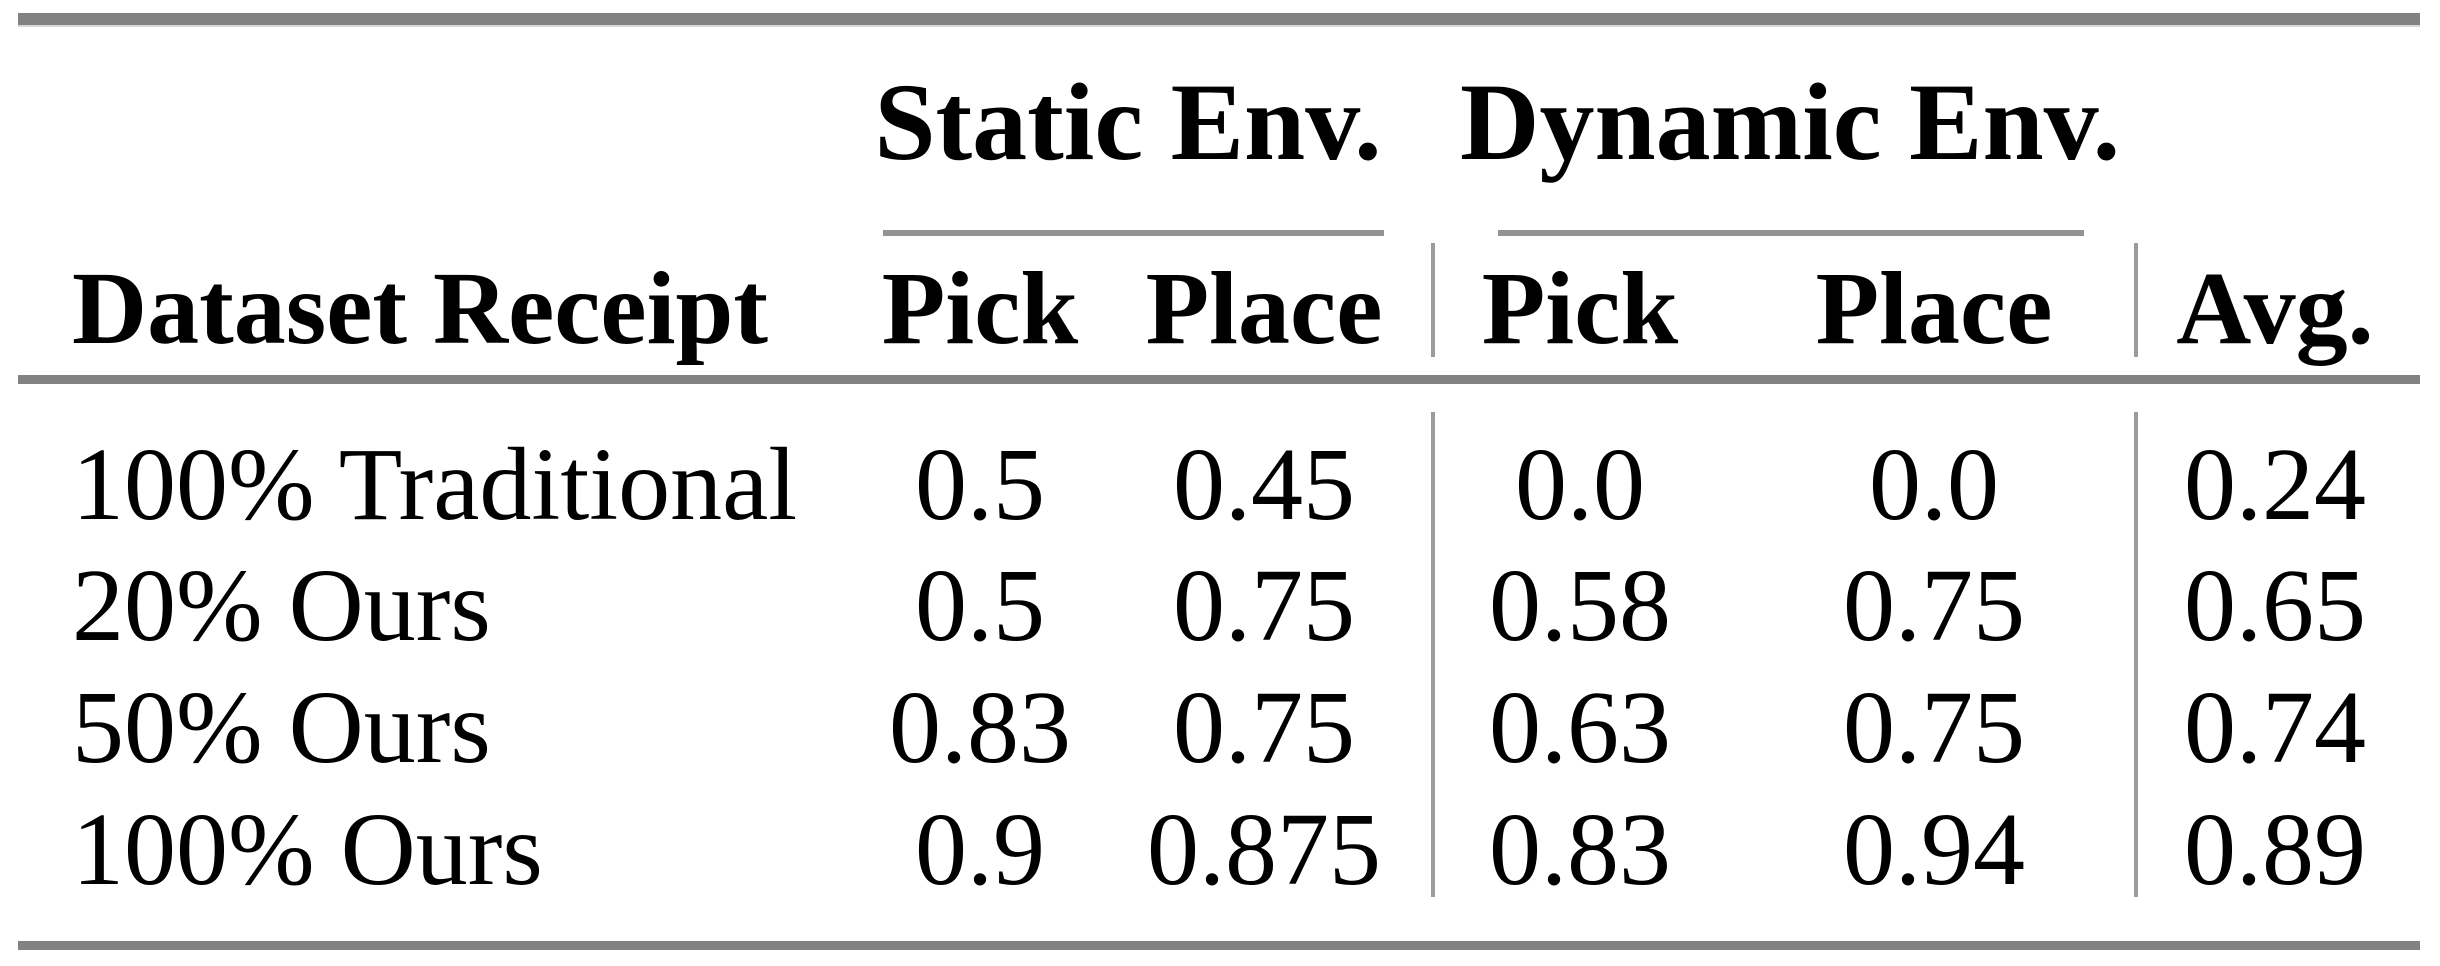  Describe the element at coordinates (2275, 849) in the screenshot. I see `cell-avg: 0.89` at that location.